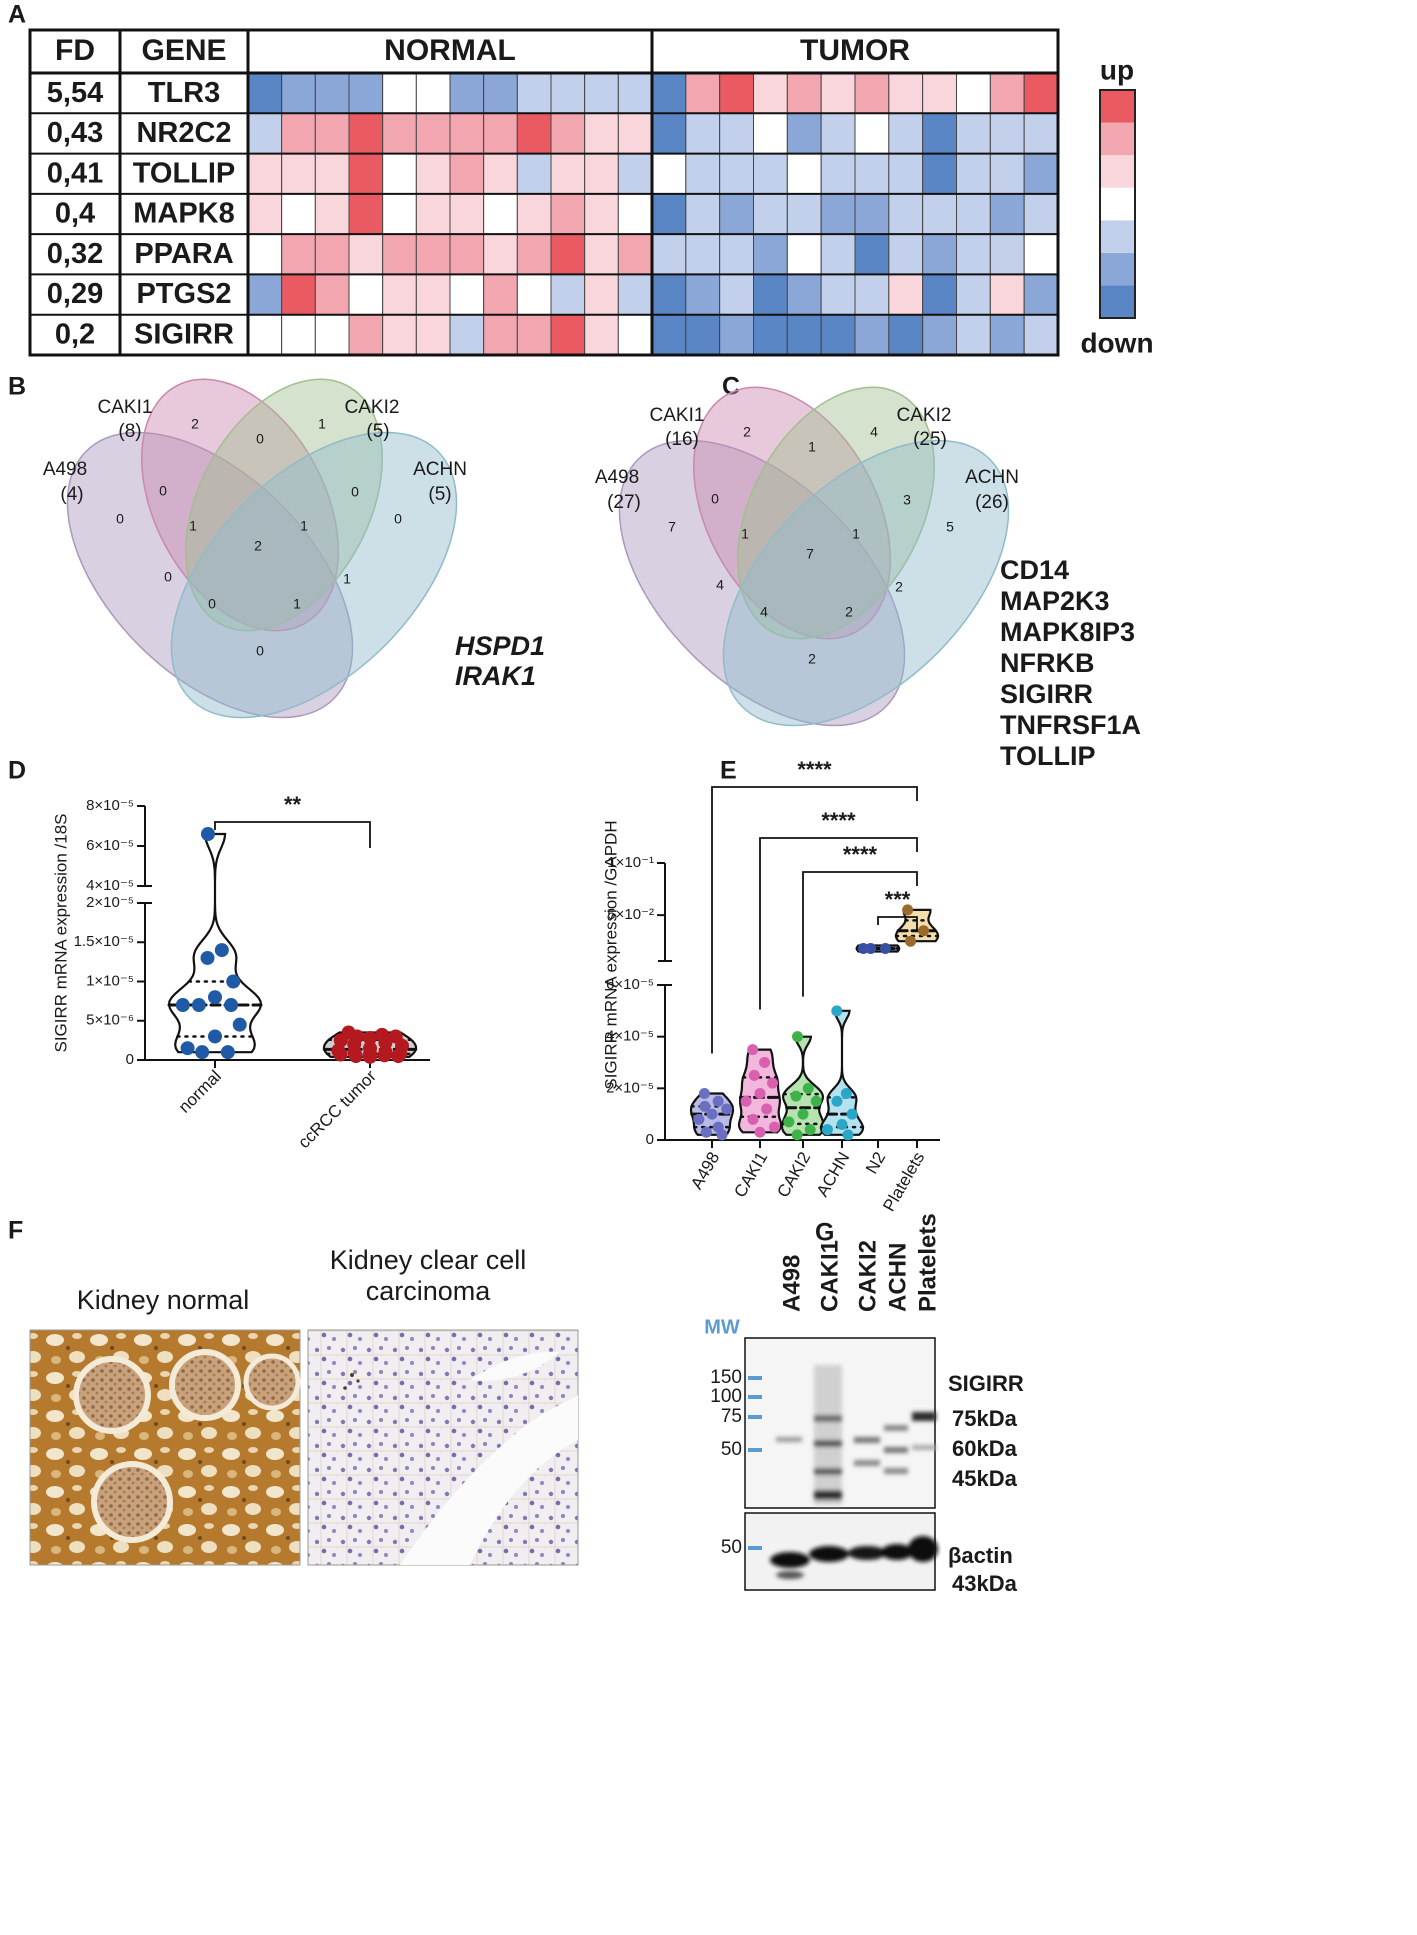  What do you see at coordinates (980, 1555) in the screenshot?
I see `band-label: βactin` at bounding box center [980, 1555].